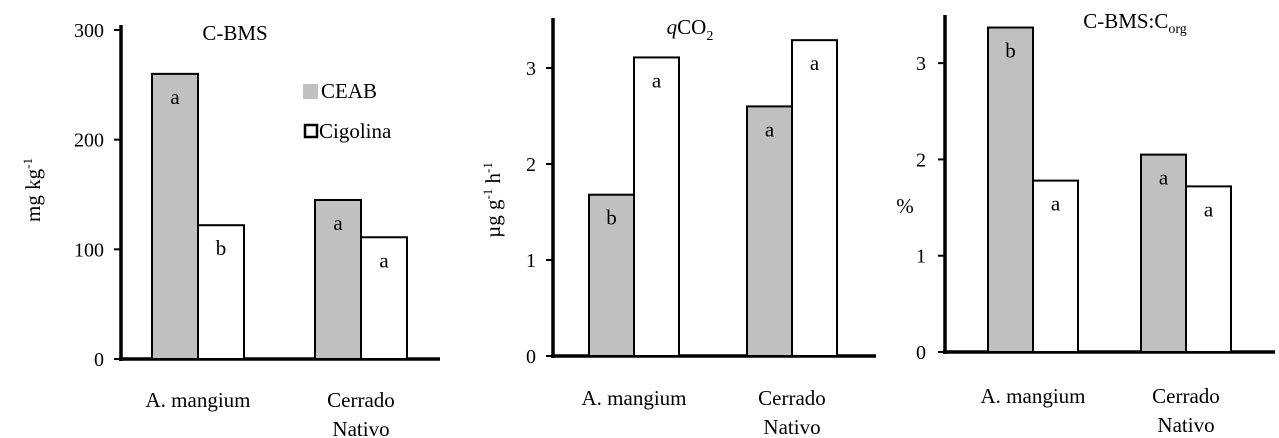  What do you see at coordinates (234, 33) in the screenshot?
I see `chart-title: C-BMS` at bounding box center [234, 33].